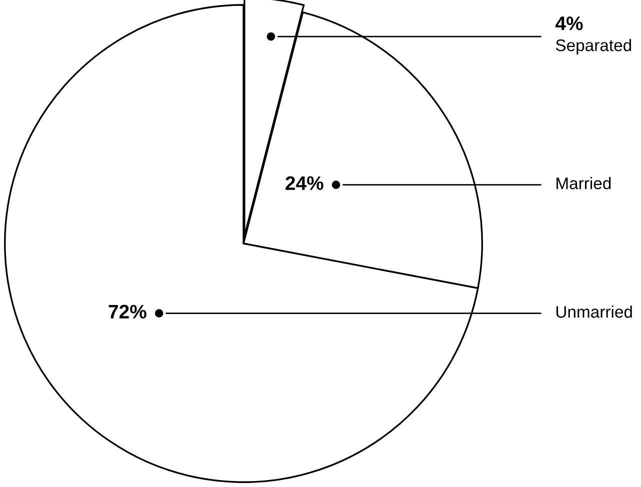 Image resolution: width=641 pixels, height=487 pixels. What do you see at coordinates (305, 183) in the screenshot?
I see `data-label: 24%` at bounding box center [305, 183].